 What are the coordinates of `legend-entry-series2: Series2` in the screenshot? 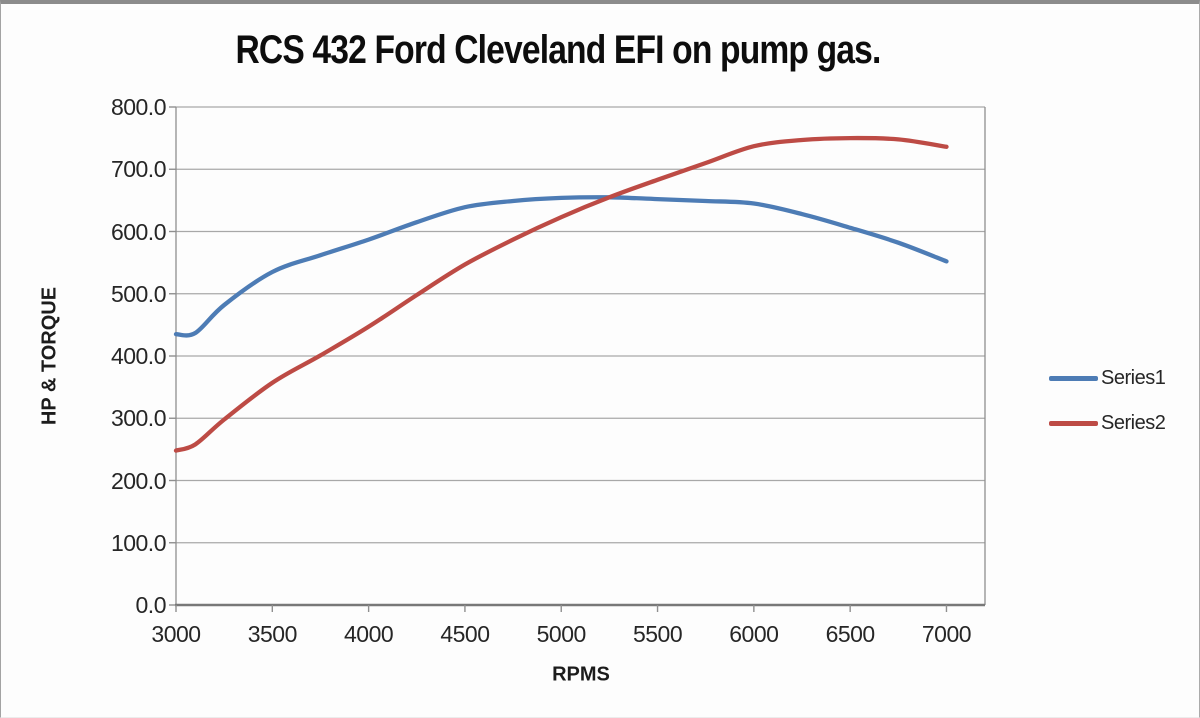 It's located at (1107, 423).